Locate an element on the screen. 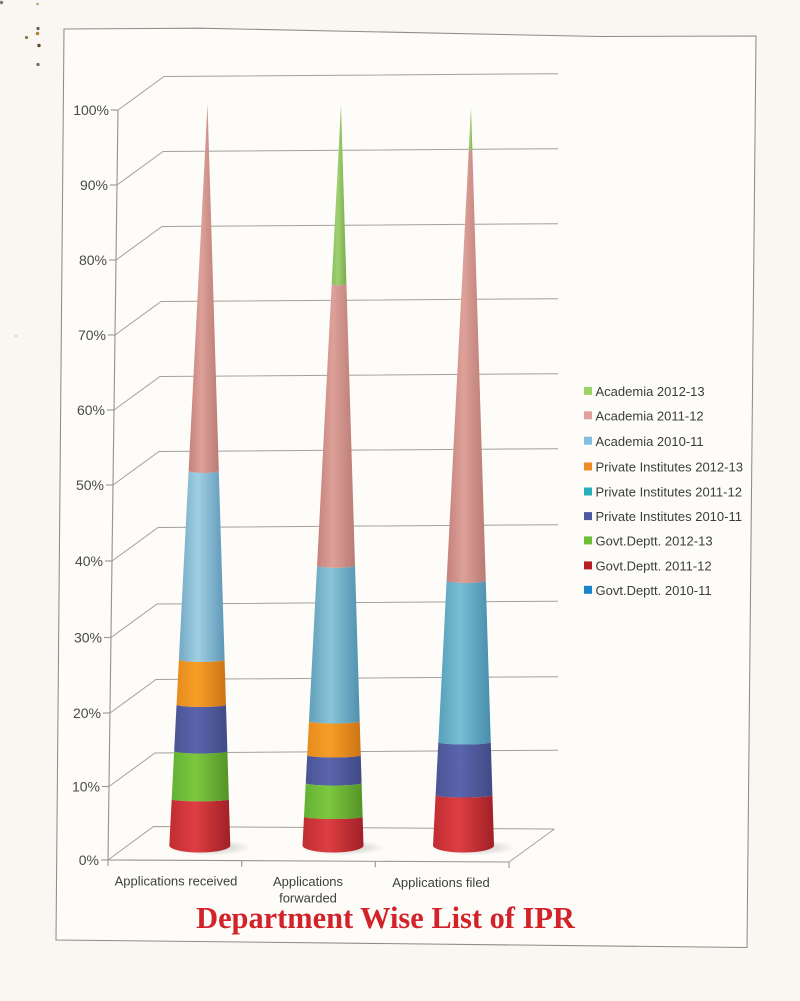 The image size is (800, 1001). svg-text: 0% is located at coordinates (89, 860).